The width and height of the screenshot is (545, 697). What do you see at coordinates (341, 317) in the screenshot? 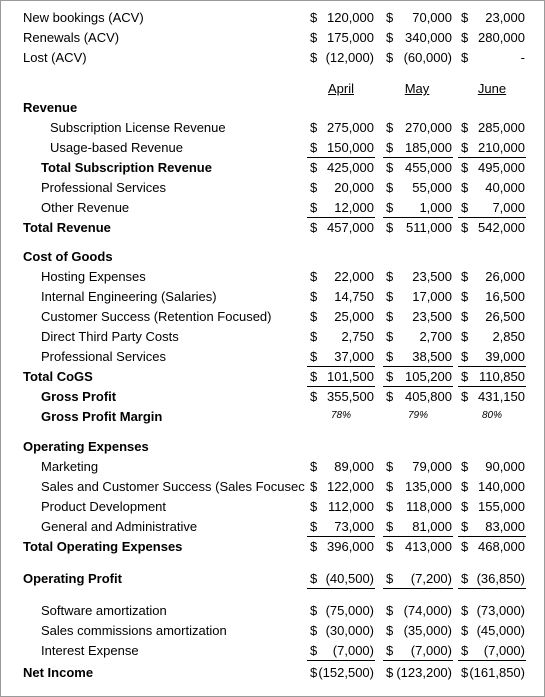
I see `value-cell-april: $25,000` at bounding box center [341, 317].